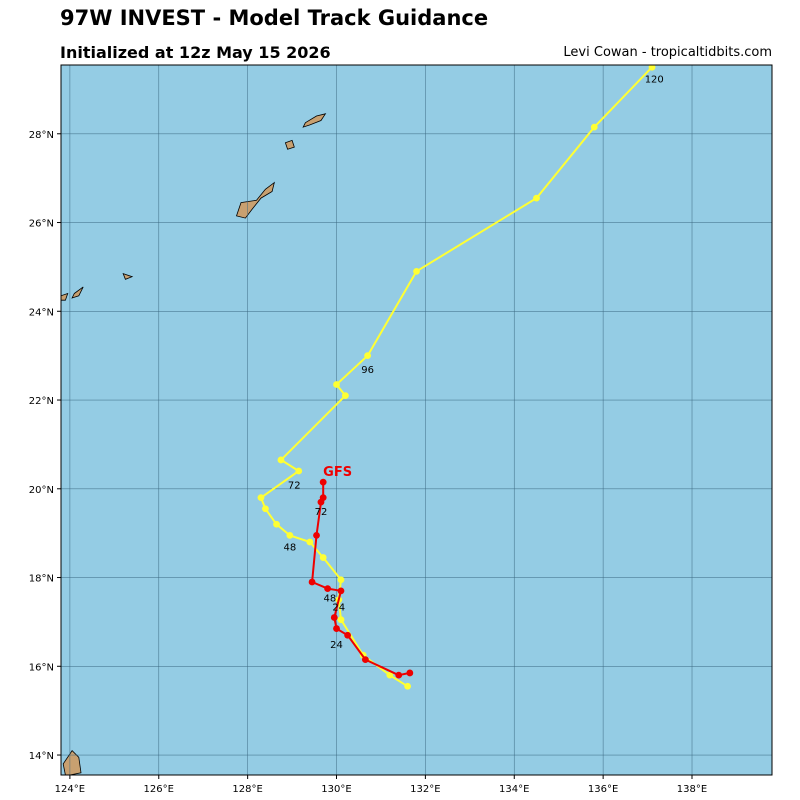 The height and width of the screenshot is (800, 800). Describe the element at coordinates (274, 18) in the screenshot. I see `page-title: 97W INVEST - Model Track Guidance` at that location.